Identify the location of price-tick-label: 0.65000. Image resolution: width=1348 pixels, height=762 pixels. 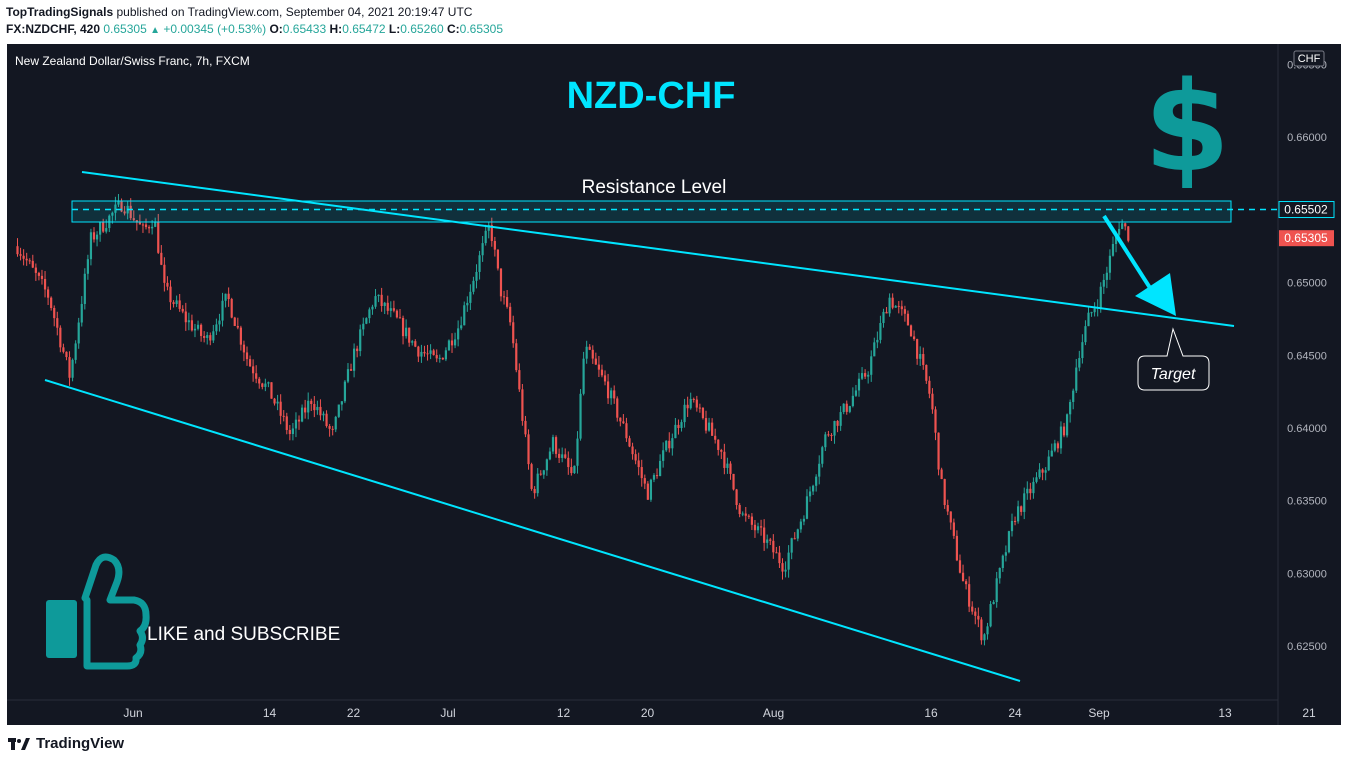
(1307, 284).